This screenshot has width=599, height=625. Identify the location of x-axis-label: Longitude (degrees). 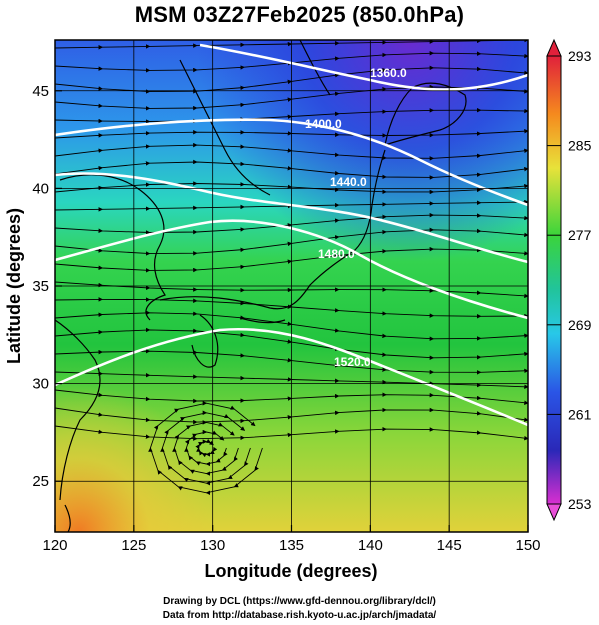
(290, 571).